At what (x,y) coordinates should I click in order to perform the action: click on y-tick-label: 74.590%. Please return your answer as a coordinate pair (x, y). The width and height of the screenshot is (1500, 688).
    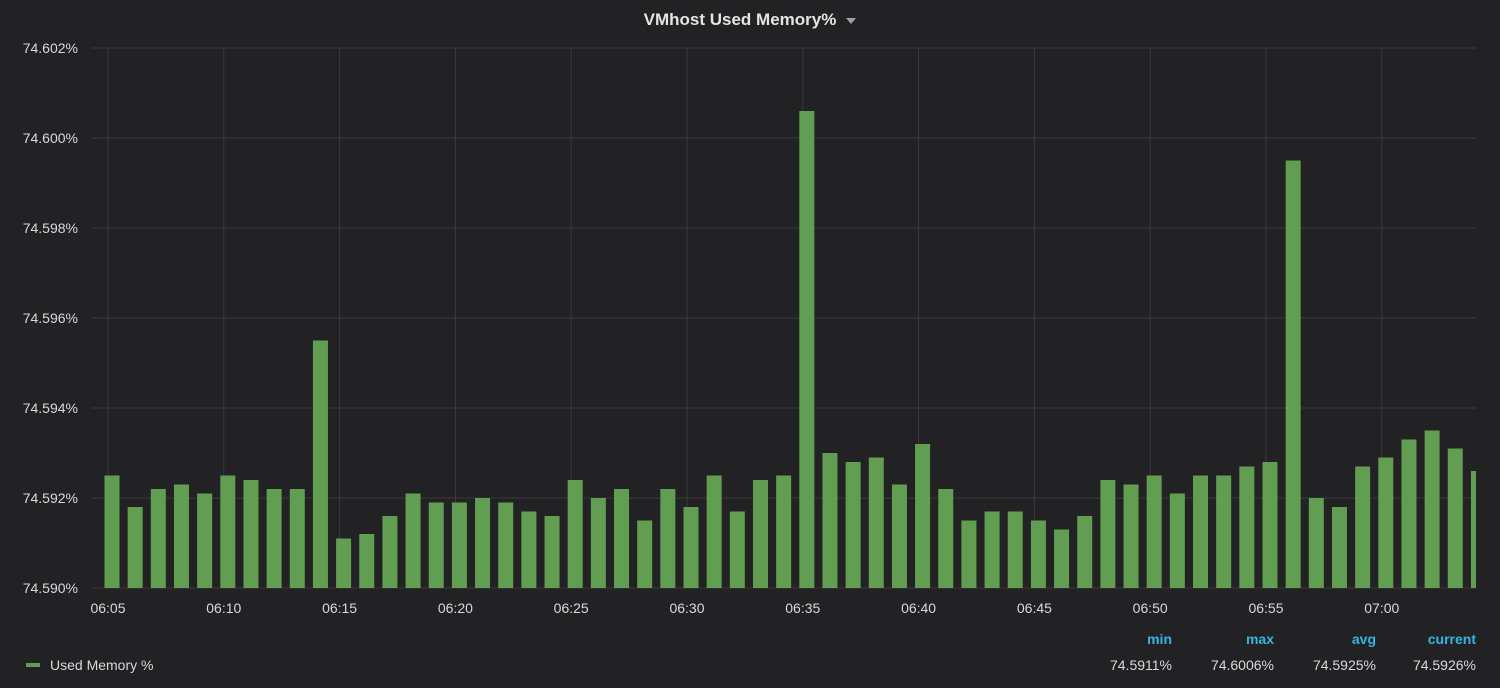
    Looking at the image, I should click on (50, 588).